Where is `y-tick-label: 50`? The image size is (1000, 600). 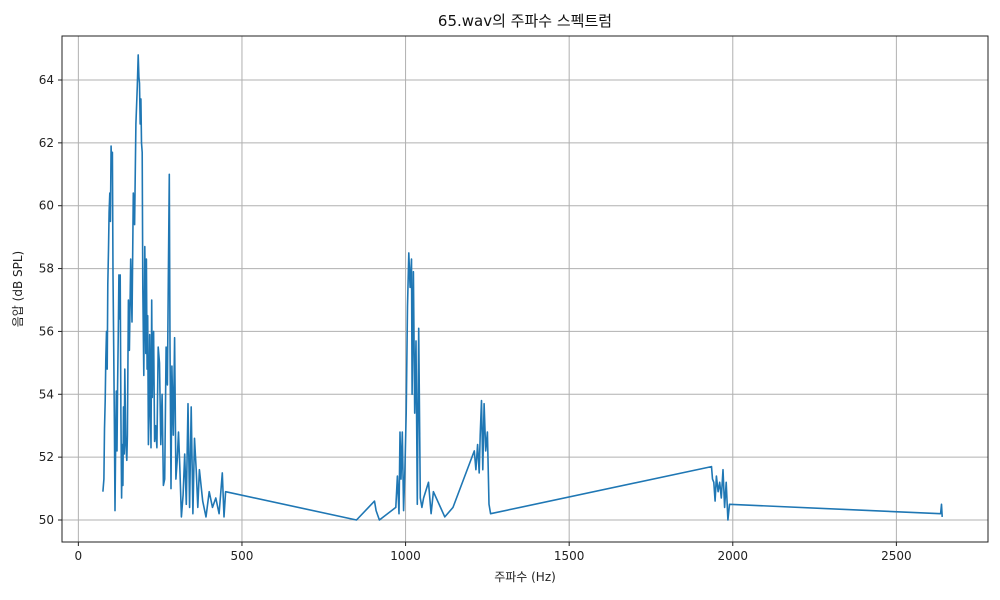
y-tick-label: 50 is located at coordinates (46, 520).